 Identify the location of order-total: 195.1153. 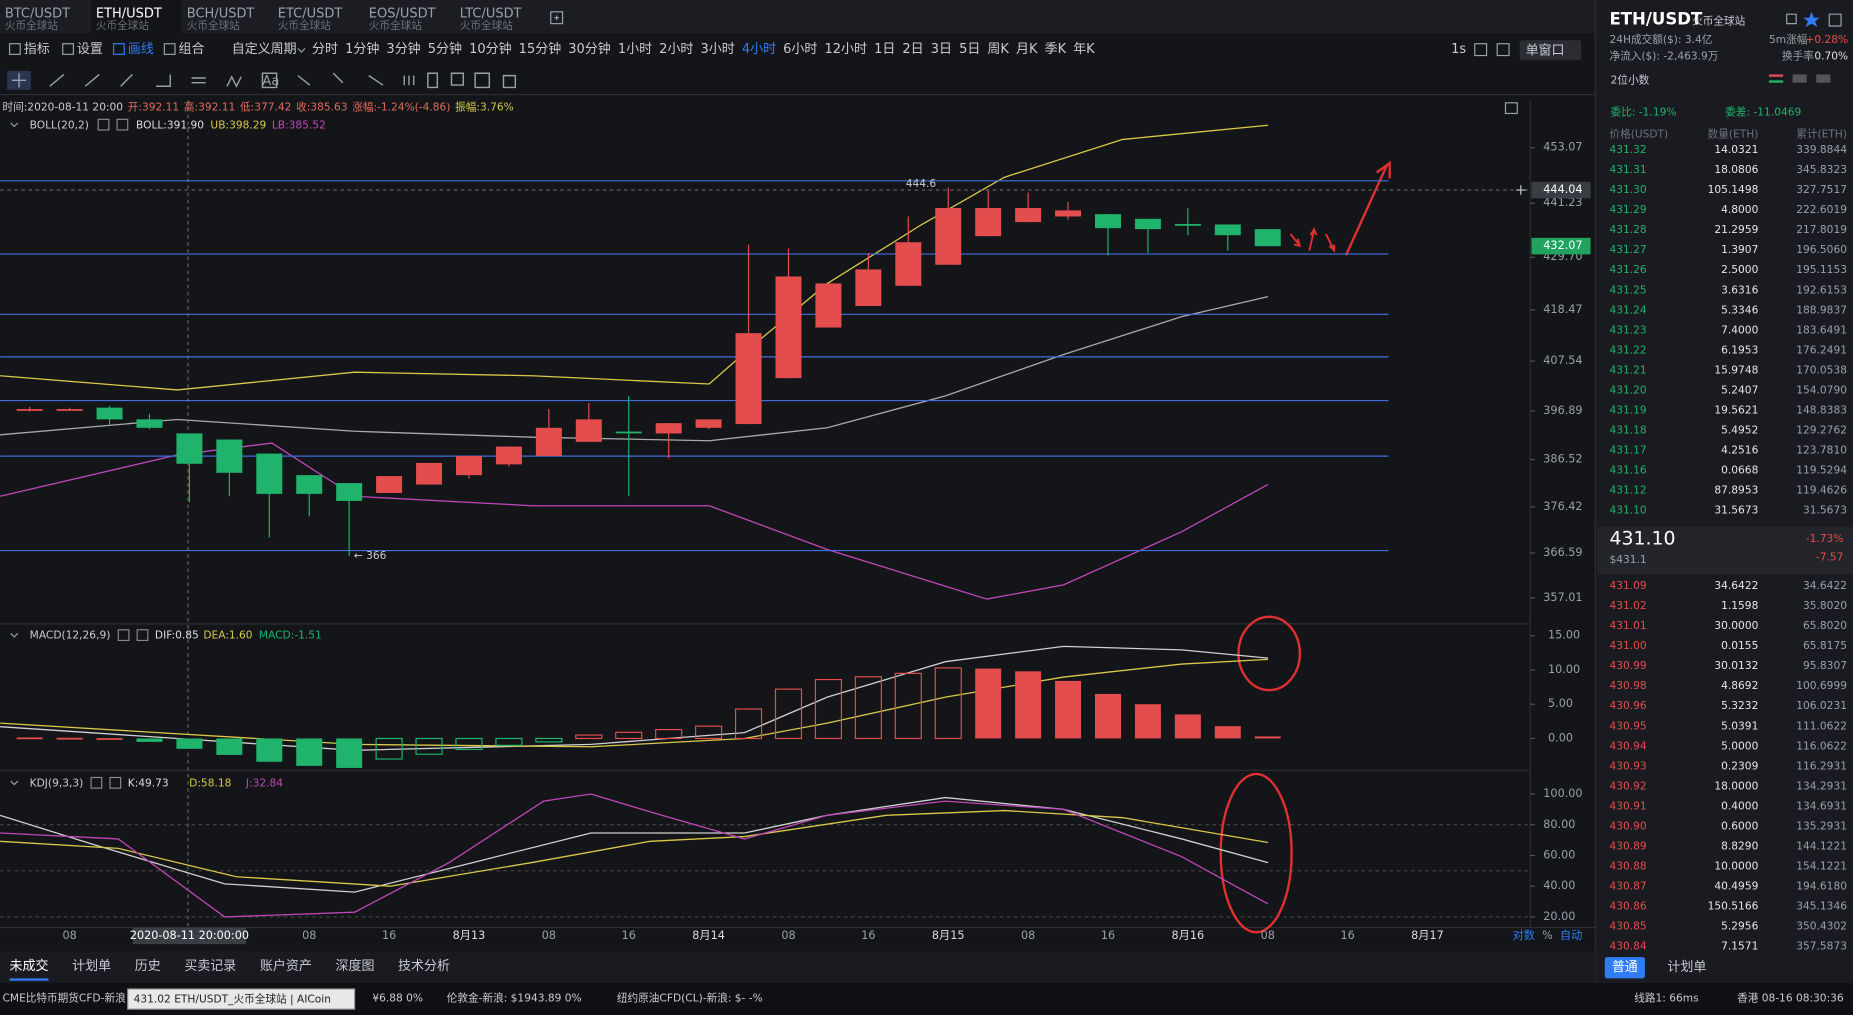
(1821, 269).